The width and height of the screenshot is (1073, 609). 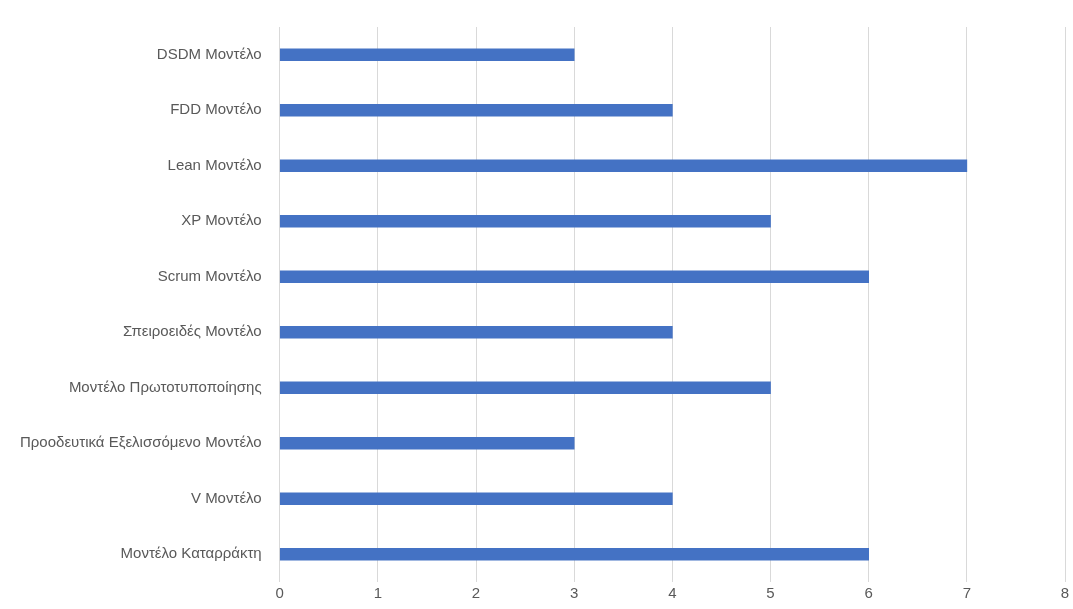 What do you see at coordinates (209, 53) in the screenshot?
I see `y-tick-label: DSDM Μοντέλο` at bounding box center [209, 53].